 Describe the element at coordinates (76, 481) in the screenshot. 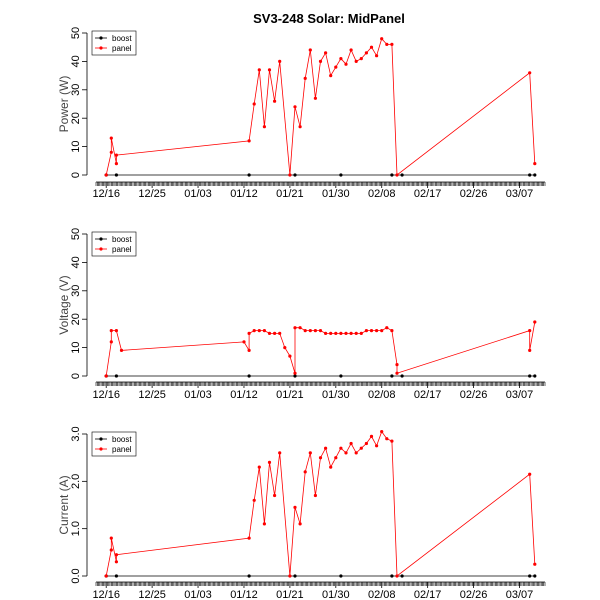

I see `y-tick-label: 2.0` at that location.